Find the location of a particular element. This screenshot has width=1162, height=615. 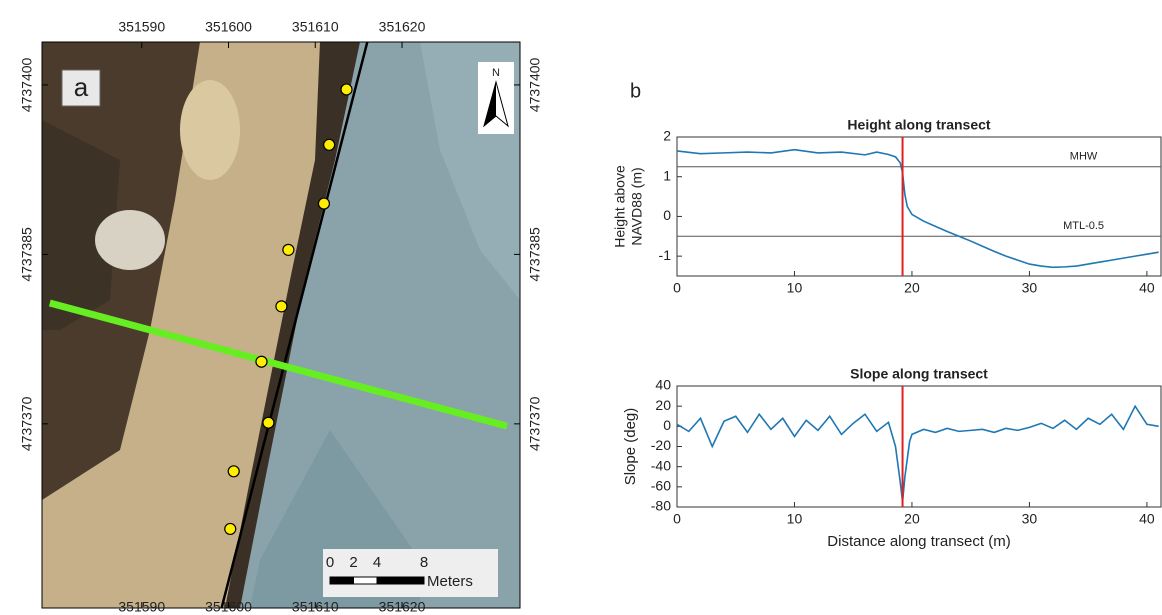

y-tick-label: -1 is located at coordinates (665, 255).